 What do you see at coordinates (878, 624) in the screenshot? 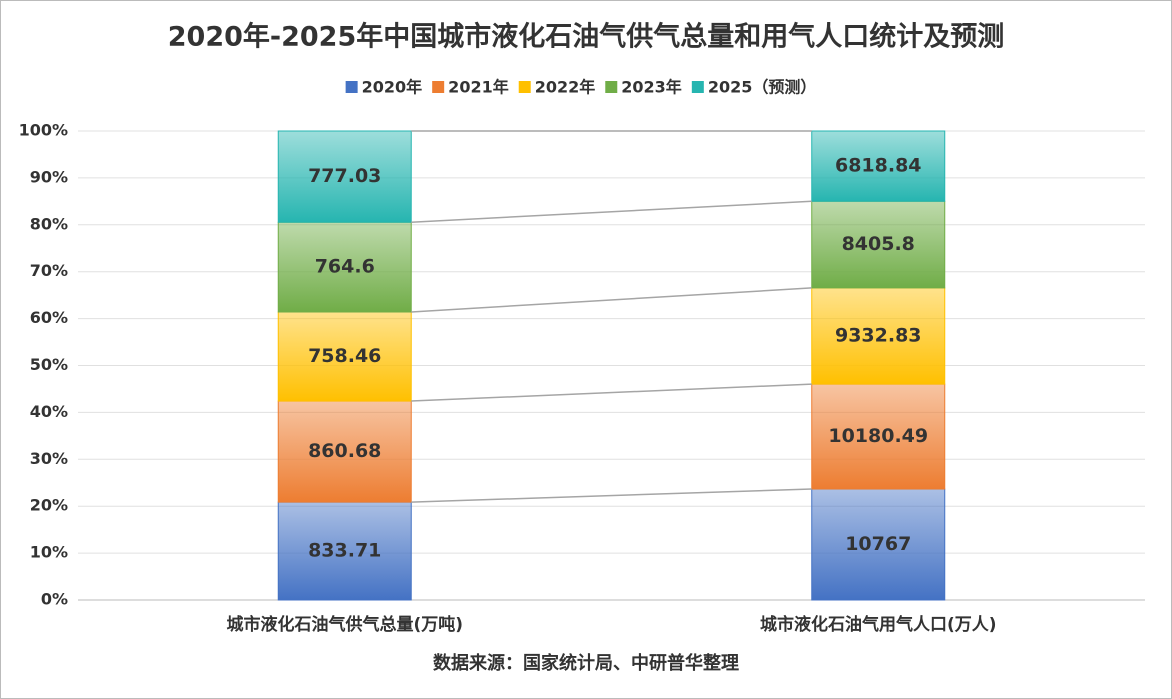
I see `x-tick-label: 城市液化石油气用气人口(万人)` at bounding box center [878, 624].